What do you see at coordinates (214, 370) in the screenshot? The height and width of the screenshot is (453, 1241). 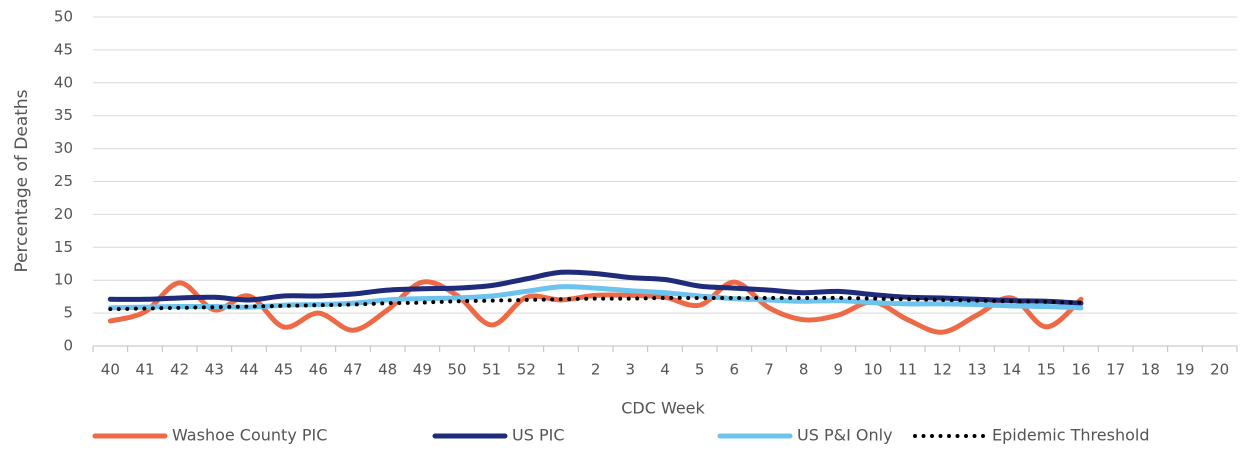 I see `x-tick-label: 43` at bounding box center [214, 370].